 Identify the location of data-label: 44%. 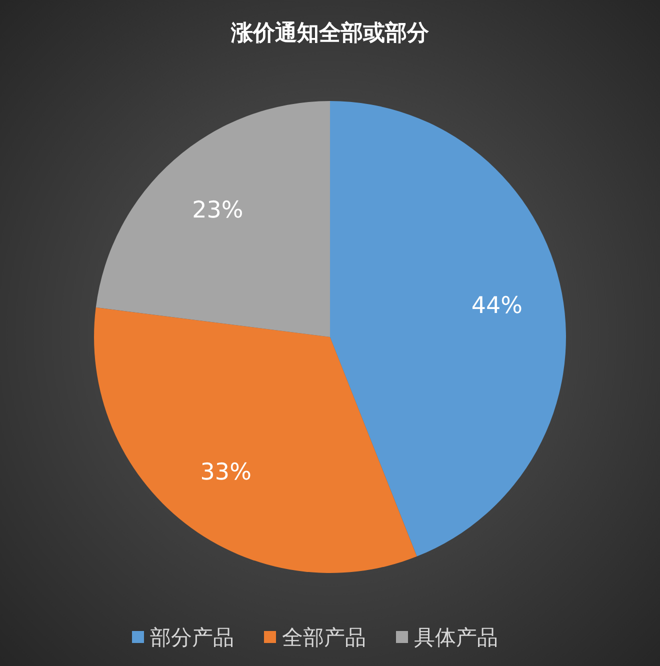
(496, 306).